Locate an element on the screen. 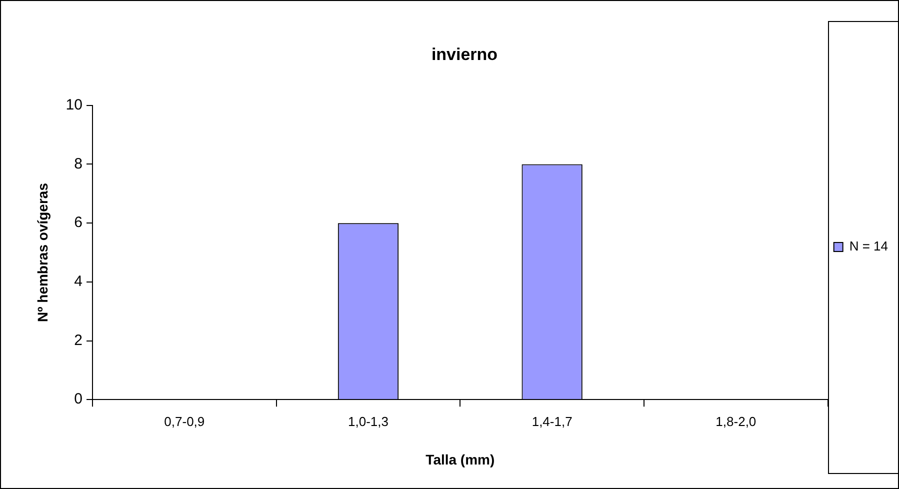  x-tick-label: 1,4-1,7 is located at coordinates (552, 421).